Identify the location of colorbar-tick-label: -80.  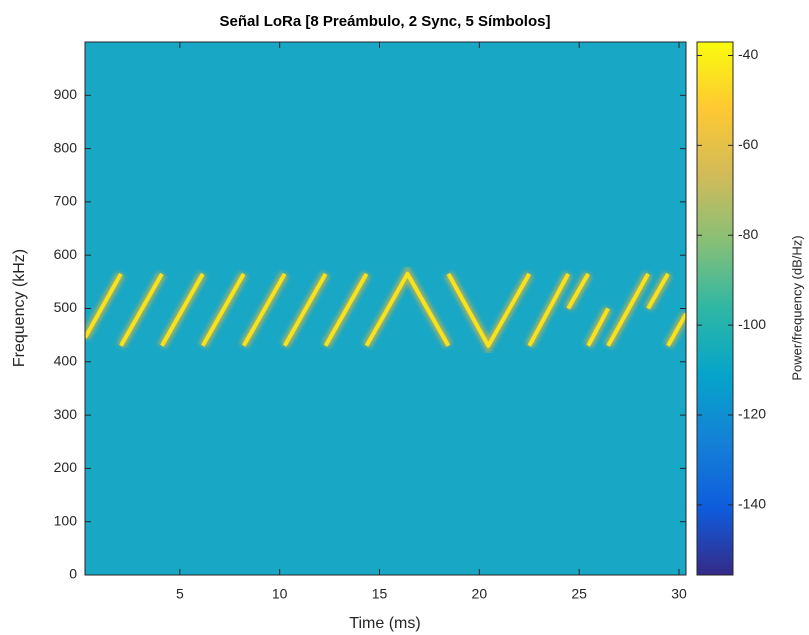
(748, 234).